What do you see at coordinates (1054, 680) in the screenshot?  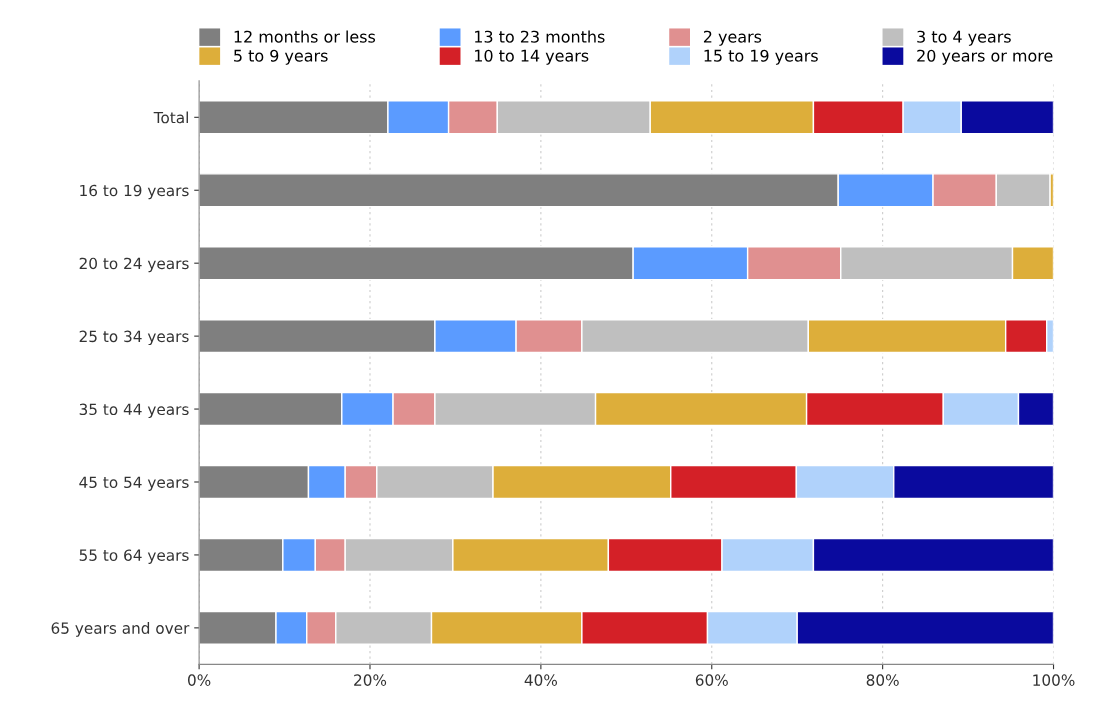 I see `x-tick-label: 100%` at bounding box center [1054, 680].